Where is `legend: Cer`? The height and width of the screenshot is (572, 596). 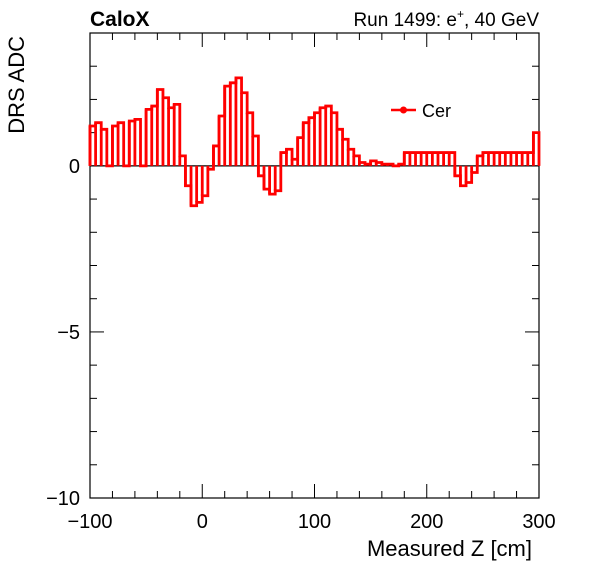 legend: Cer is located at coordinates (421, 111).